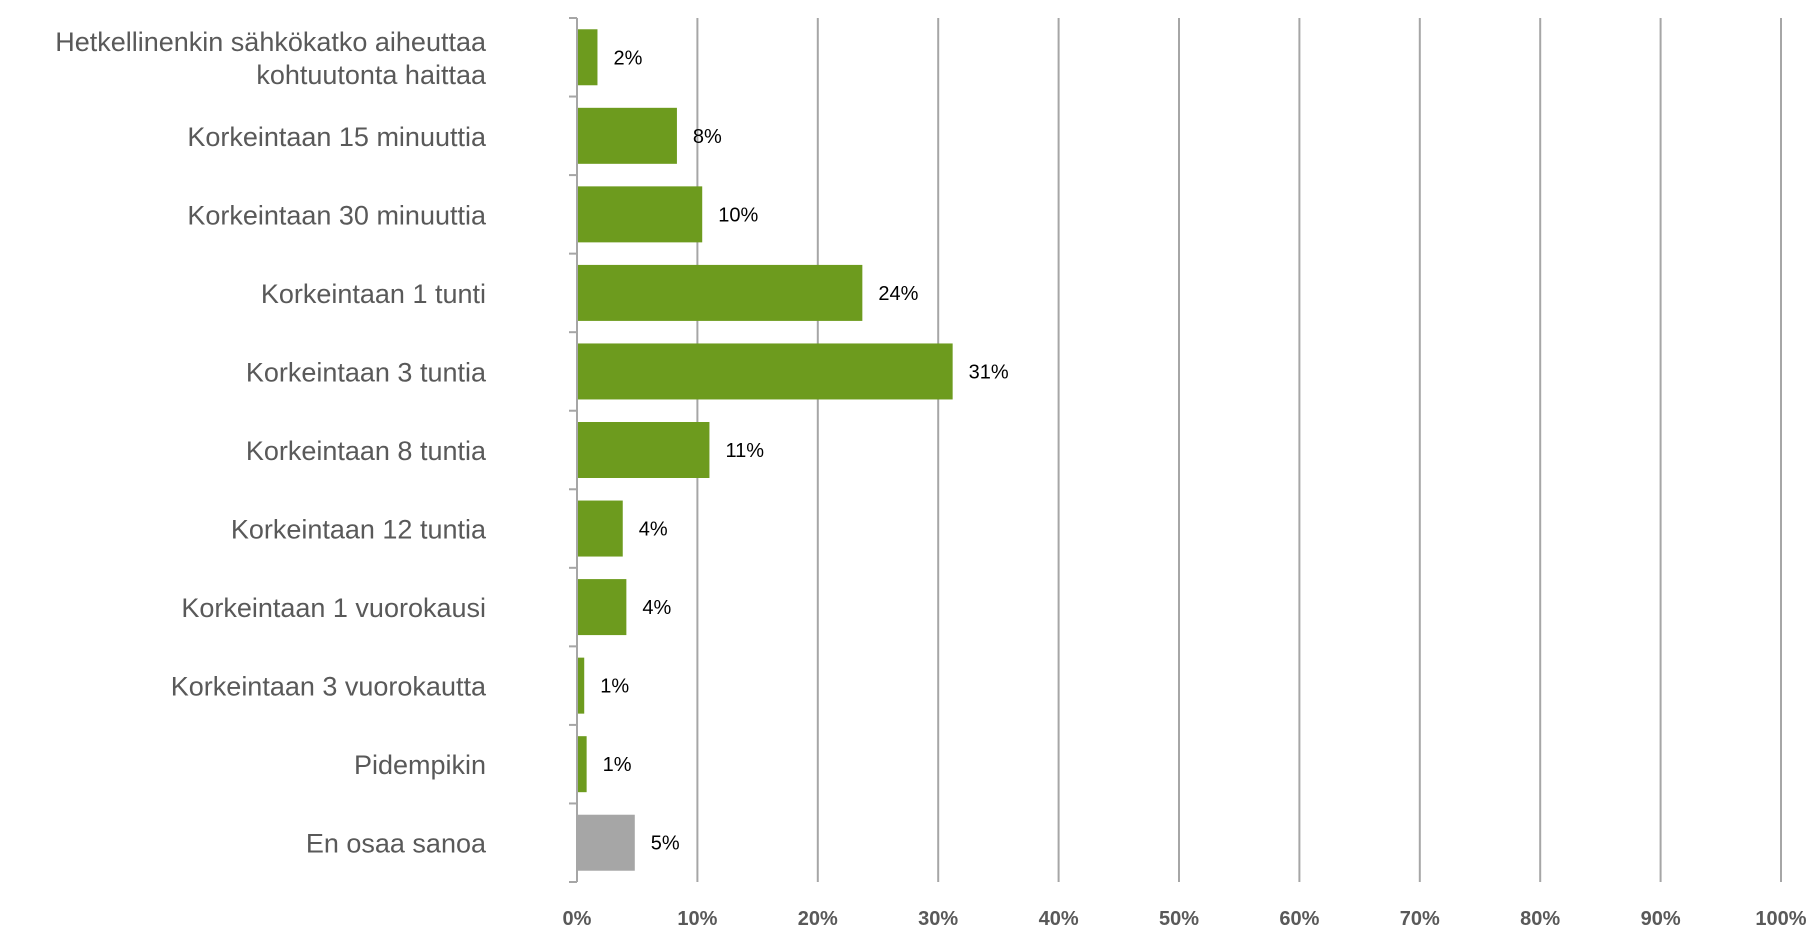 The image size is (1814, 930). Describe the element at coordinates (989, 372) in the screenshot. I see `data-label: 31%` at that location.